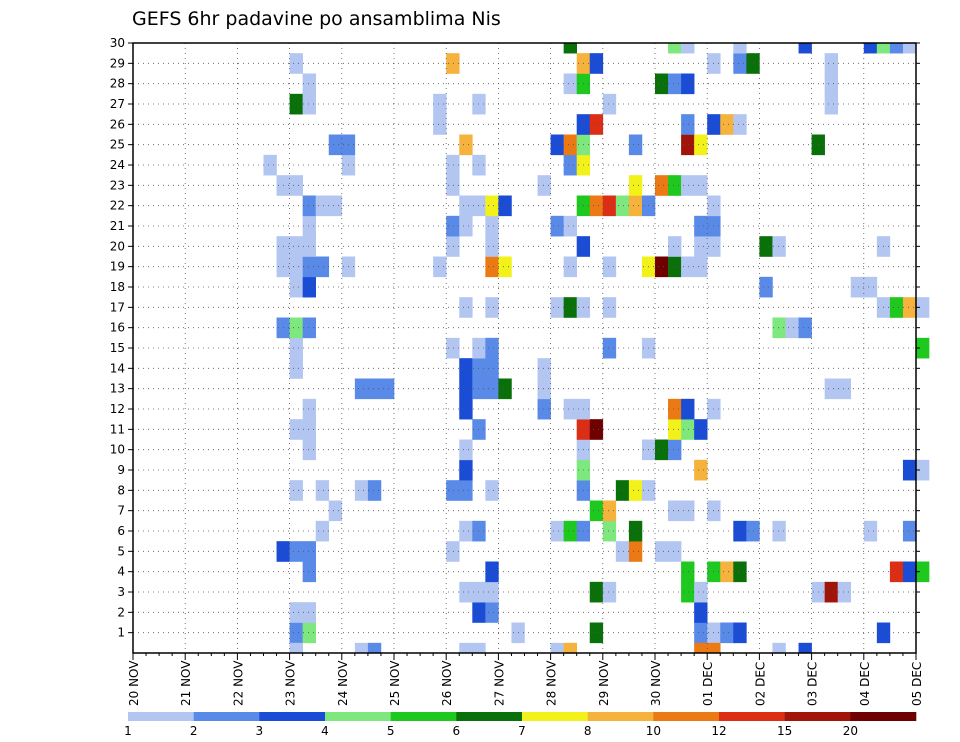  Describe the element at coordinates (117, 328) in the screenshot. I see `y-tick-label: 16` at that location.